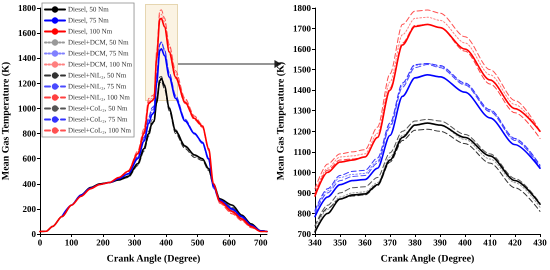 This screenshot has height=270, width=550. What do you see at coordinates (302, 151) in the screenshot?
I see `y-tick-label: 1100` at bounding box center [302, 151].